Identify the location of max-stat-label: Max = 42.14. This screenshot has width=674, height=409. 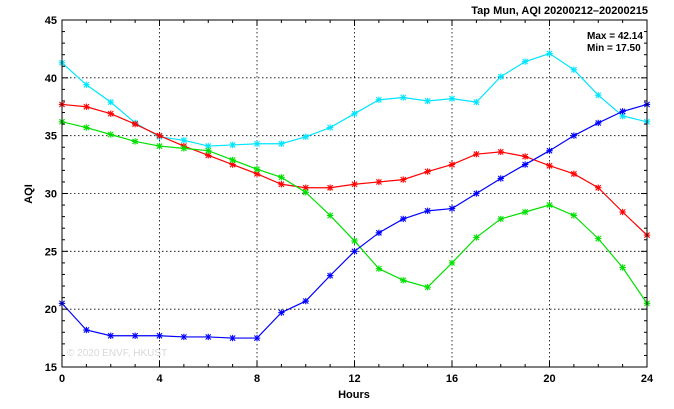
(615, 36).